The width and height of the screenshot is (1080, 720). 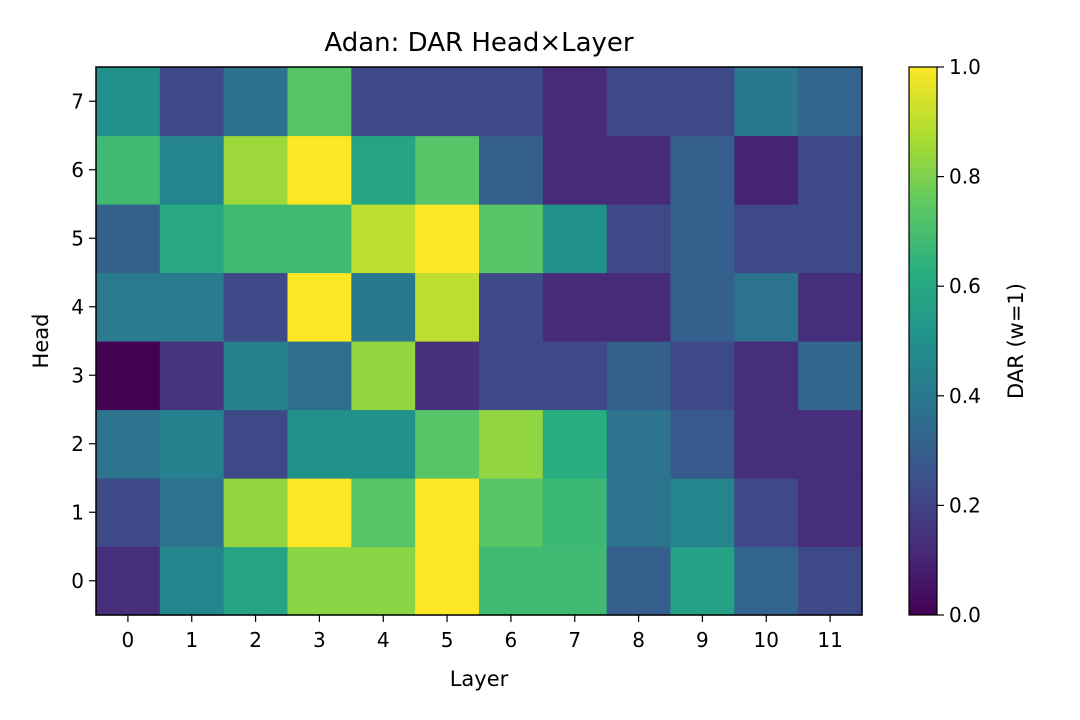 I want to click on chart-title: Adan: DAR Head×Layer, so click(x=479, y=43).